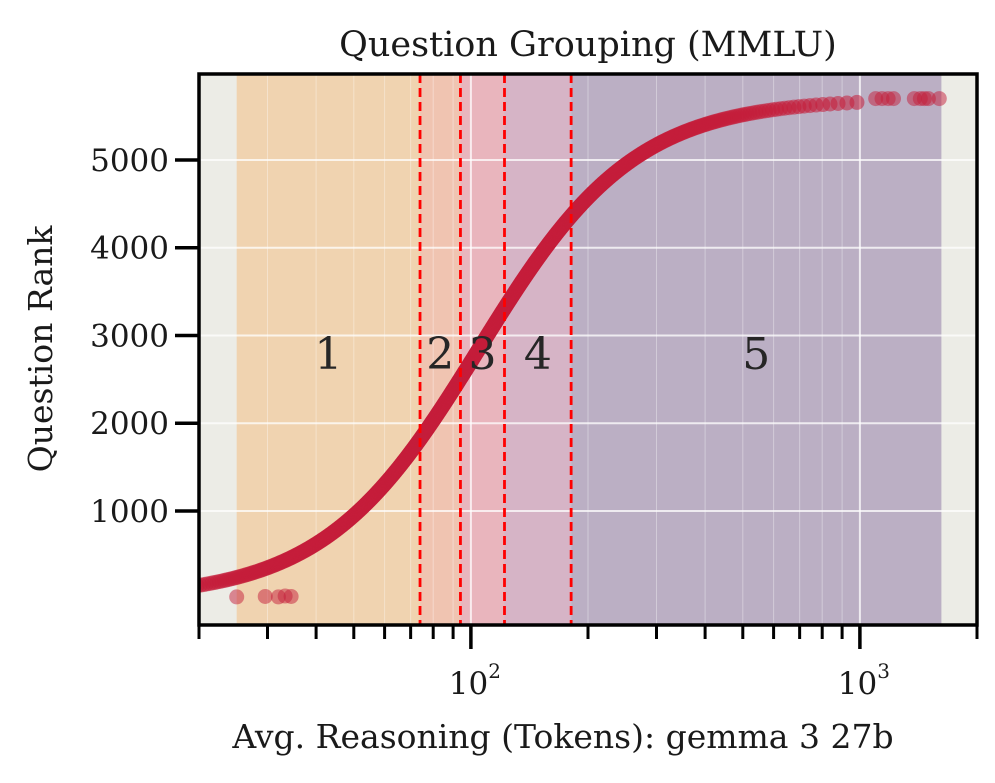 Image resolution: width=995 pixels, height=783 pixels. Describe the element at coordinates (482, 354) in the screenshot. I see `group-label-3: 3` at that location.